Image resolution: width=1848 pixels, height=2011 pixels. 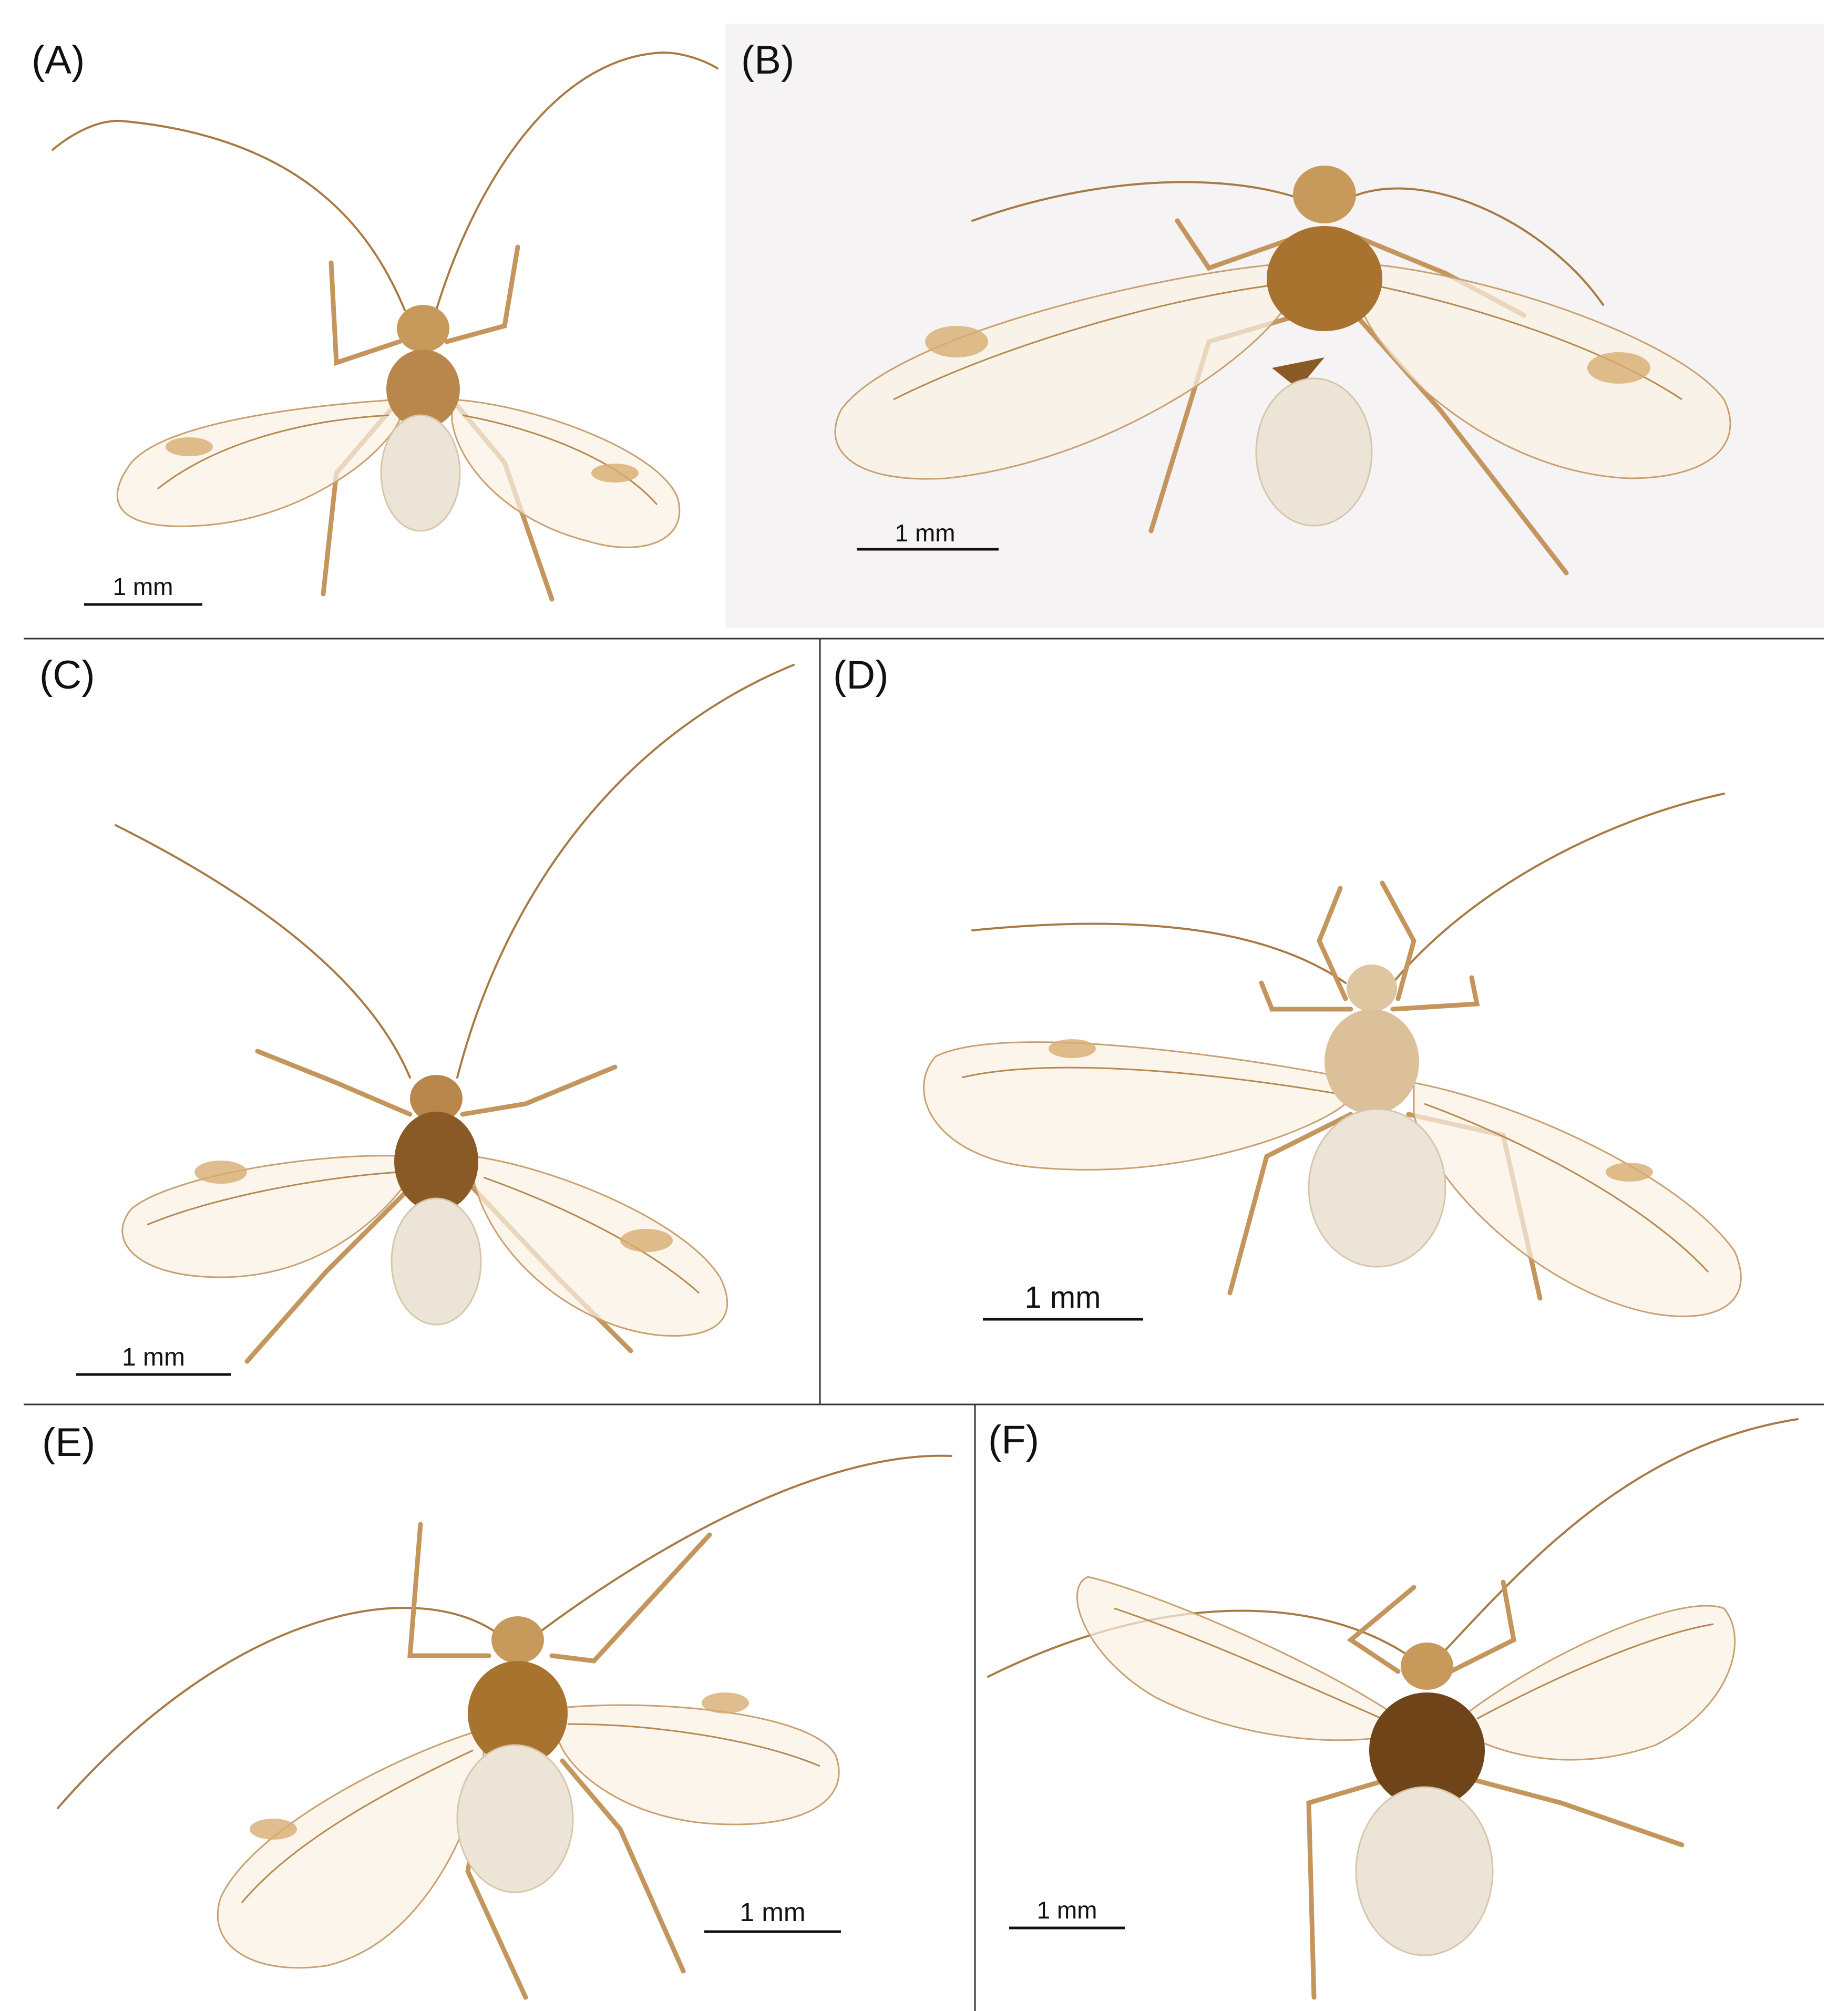 What do you see at coordinates (1324, 278) in the screenshot?
I see `thorax-b` at bounding box center [1324, 278].